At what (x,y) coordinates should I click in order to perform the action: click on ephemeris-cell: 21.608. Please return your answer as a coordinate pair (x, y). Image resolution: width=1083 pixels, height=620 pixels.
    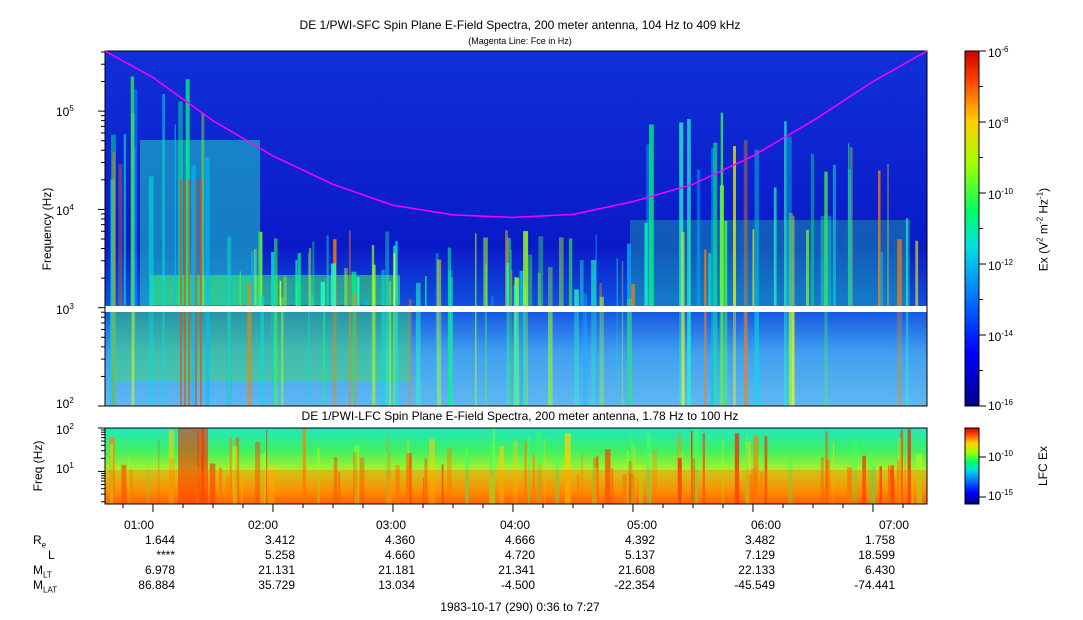
    Looking at the image, I should click on (636, 570).